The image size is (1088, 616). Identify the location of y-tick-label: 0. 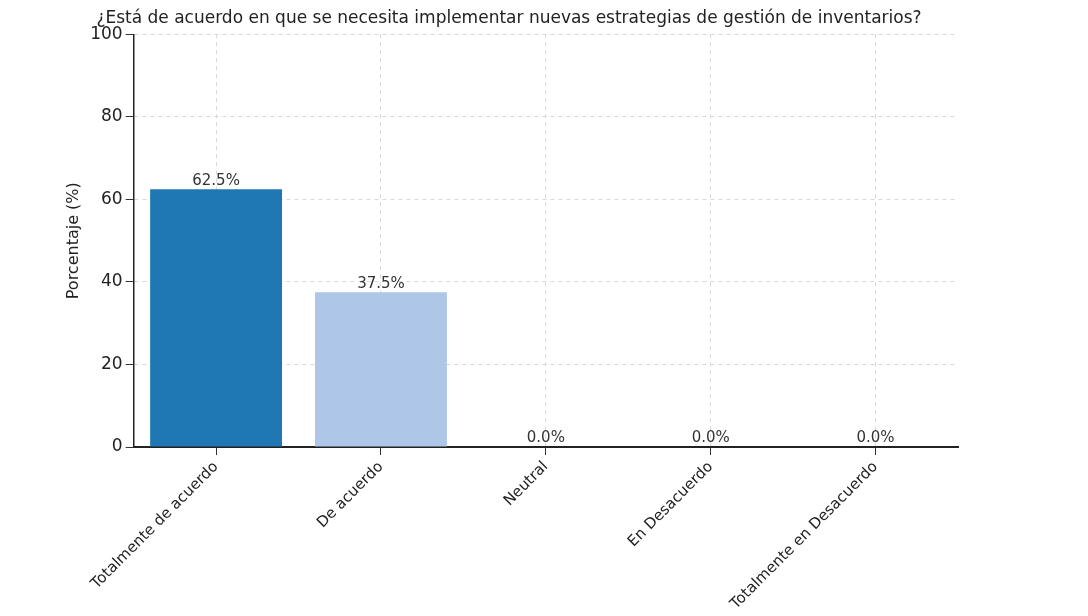
(117, 445).